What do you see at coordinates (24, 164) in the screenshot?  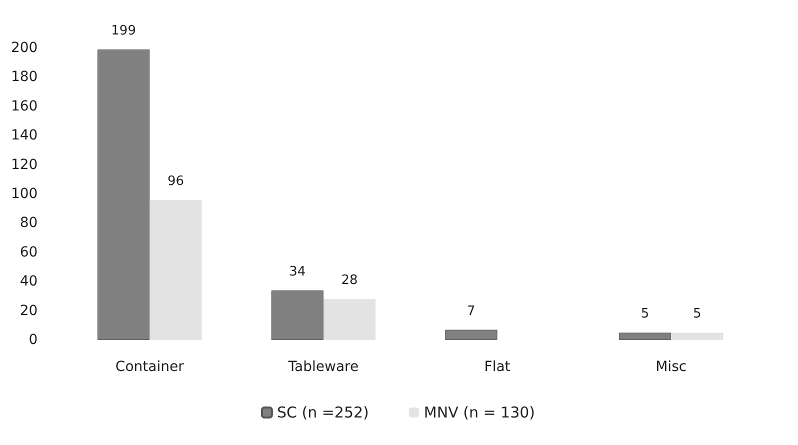 I see `y-tick-label: 120` at bounding box center [24, 164].